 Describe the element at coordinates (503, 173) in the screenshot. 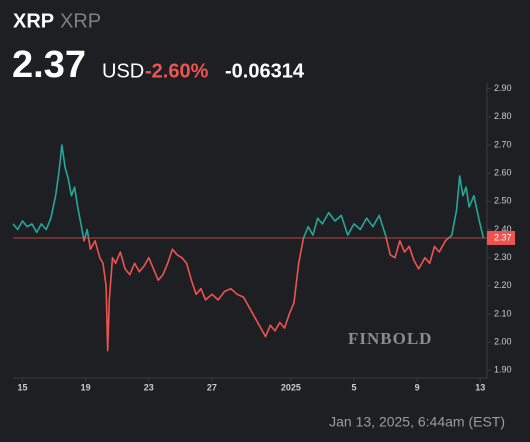

I see `y-tick-label: 2.60` at that location.